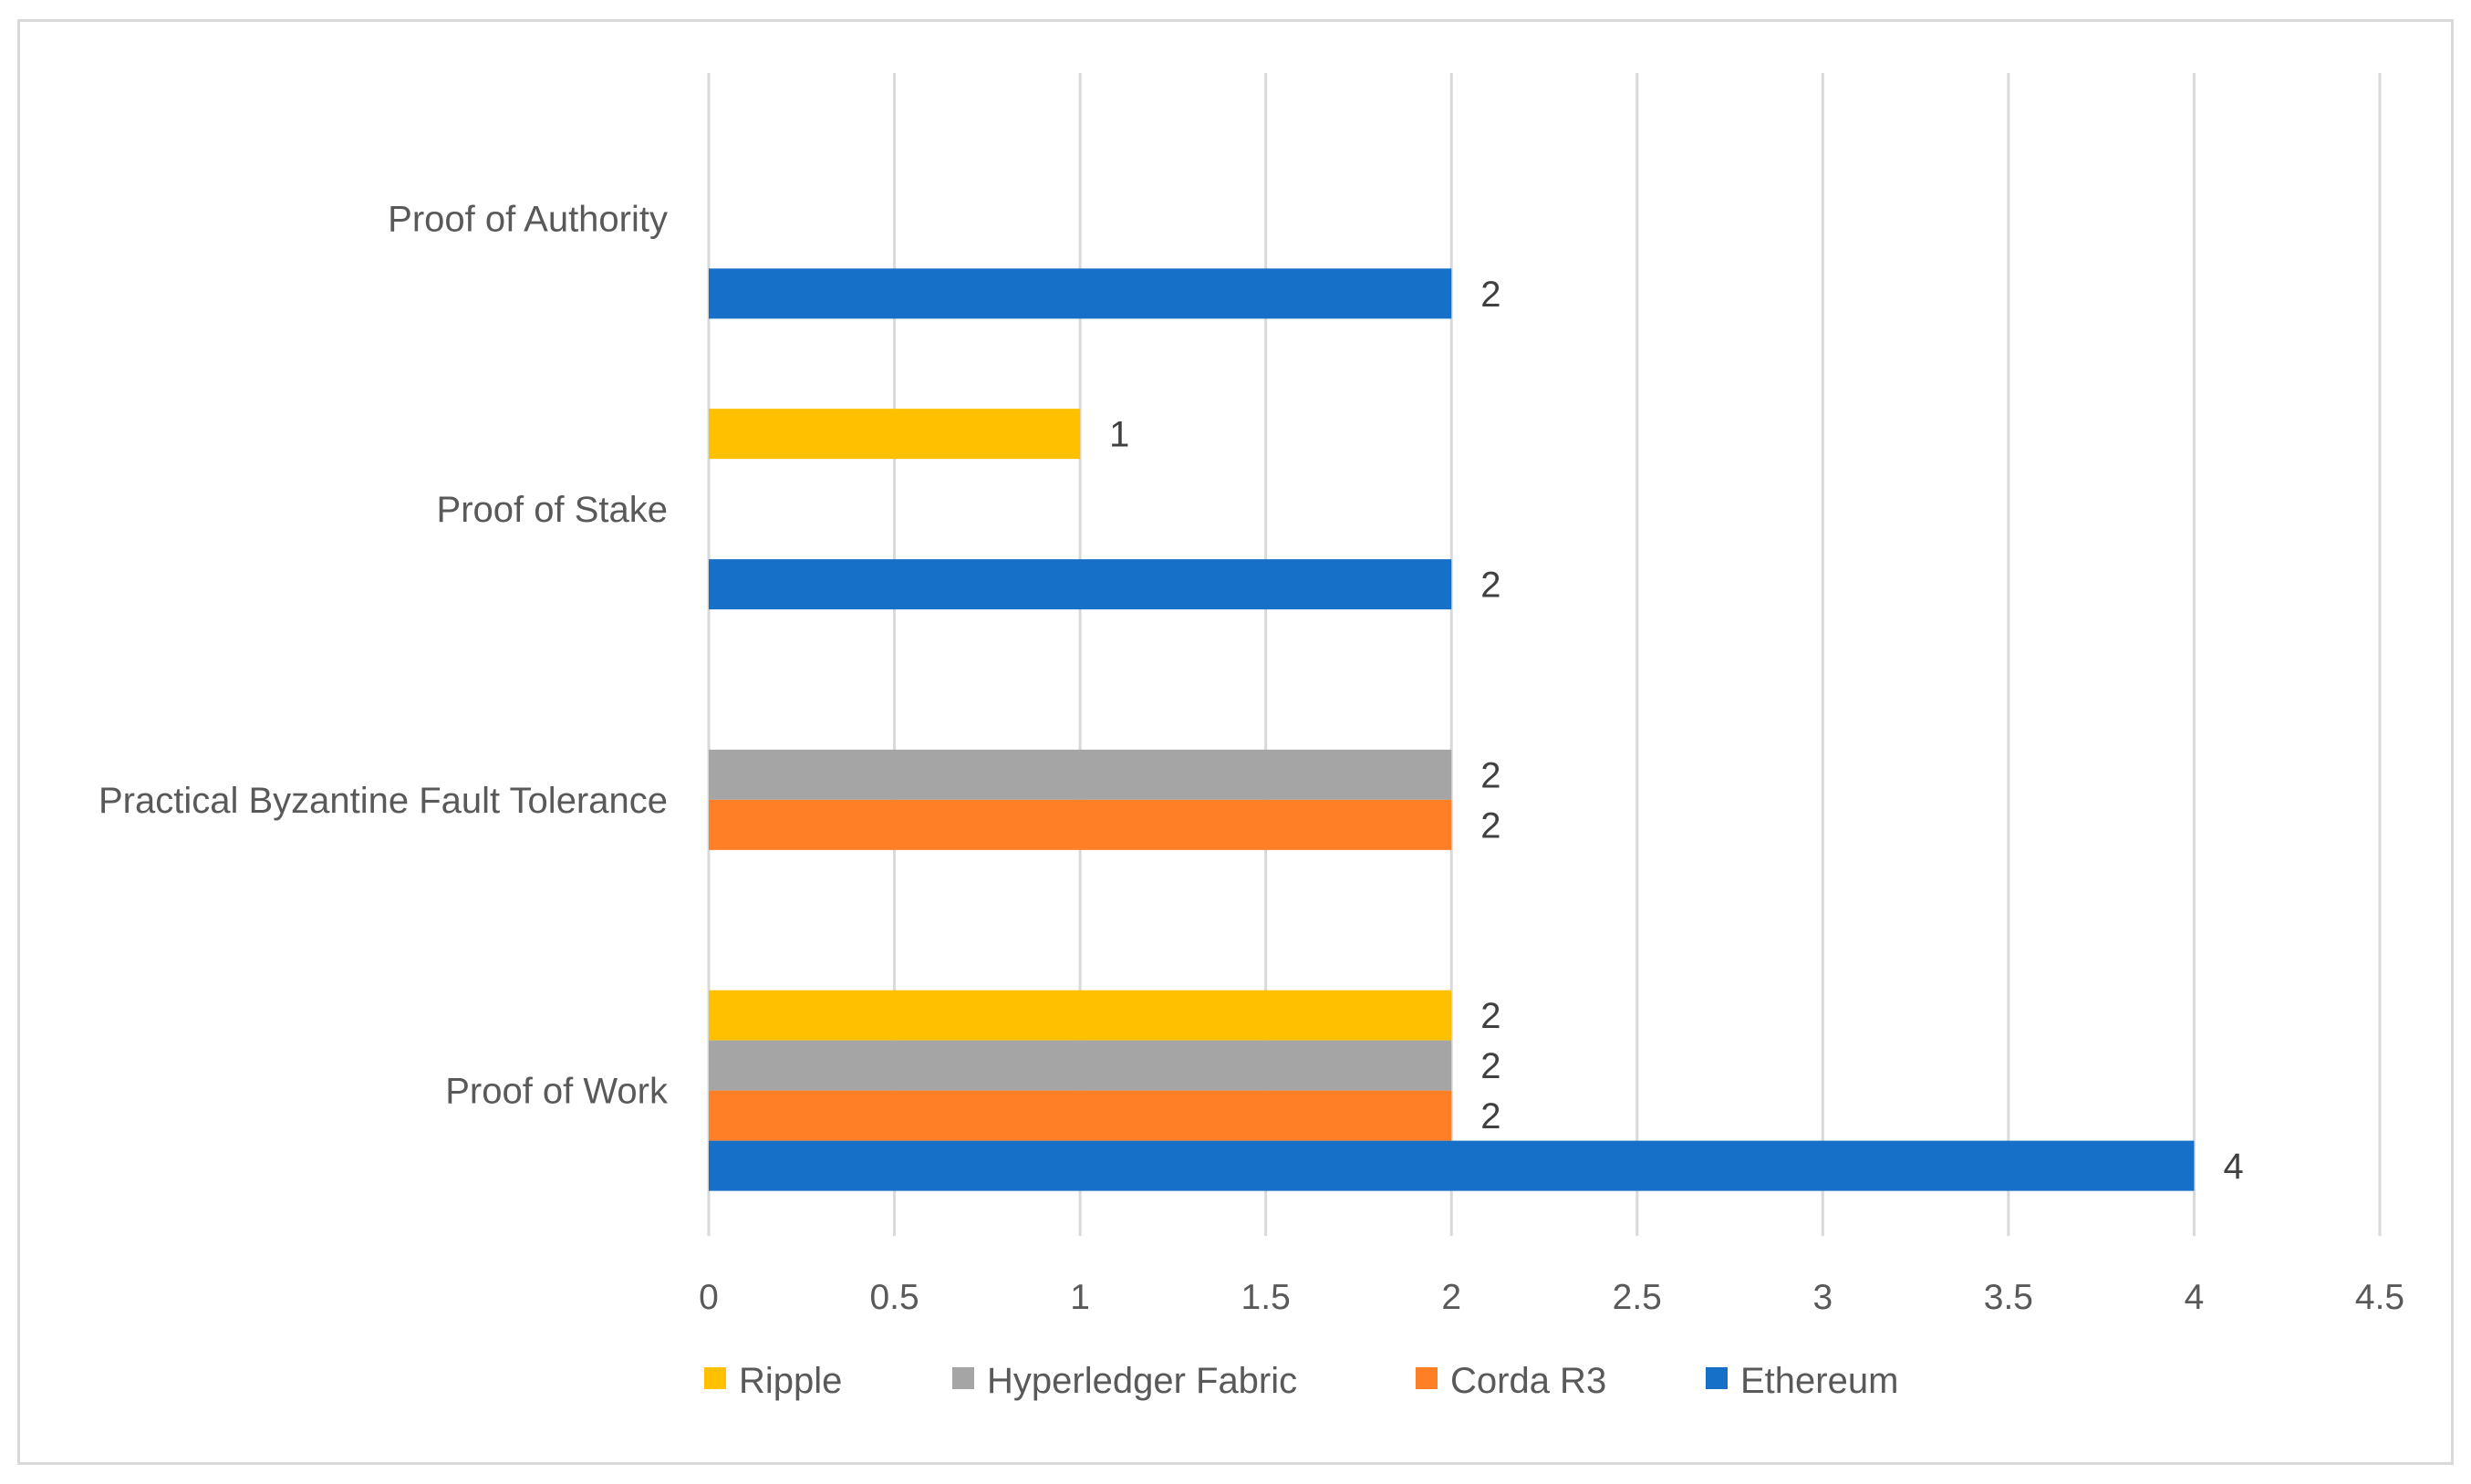 The width and height of the screenshot is (2471, 1484). What do you see at coordinates (1717, 1378) in the screenshot?
I see `legend-swatch-ethereum` at bounding box center [1717, 1378].